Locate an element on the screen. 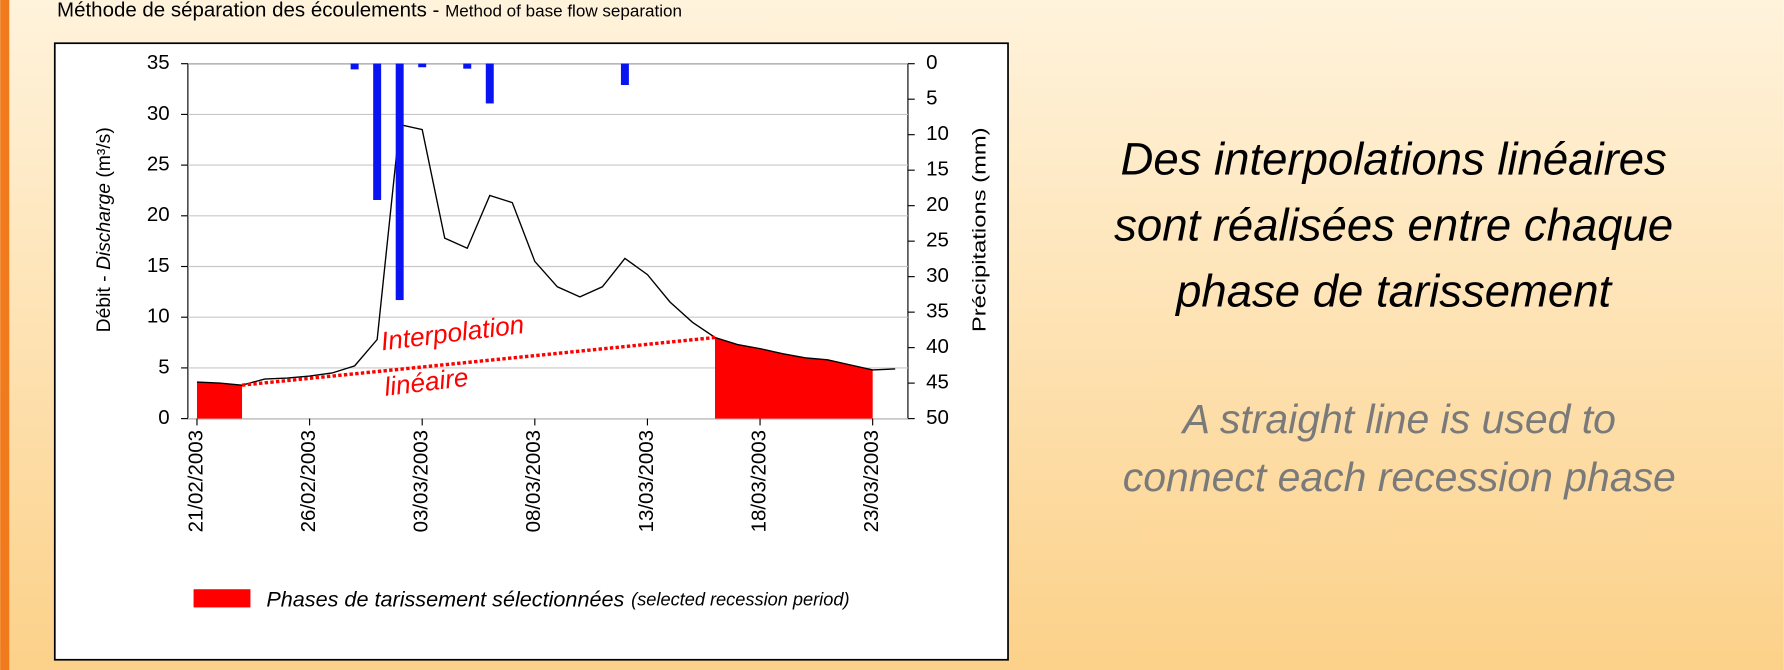 The image size is (1784, 670). y-axis-label: Débit - Discharge (m³/s) is located at coordinates (104, 229).